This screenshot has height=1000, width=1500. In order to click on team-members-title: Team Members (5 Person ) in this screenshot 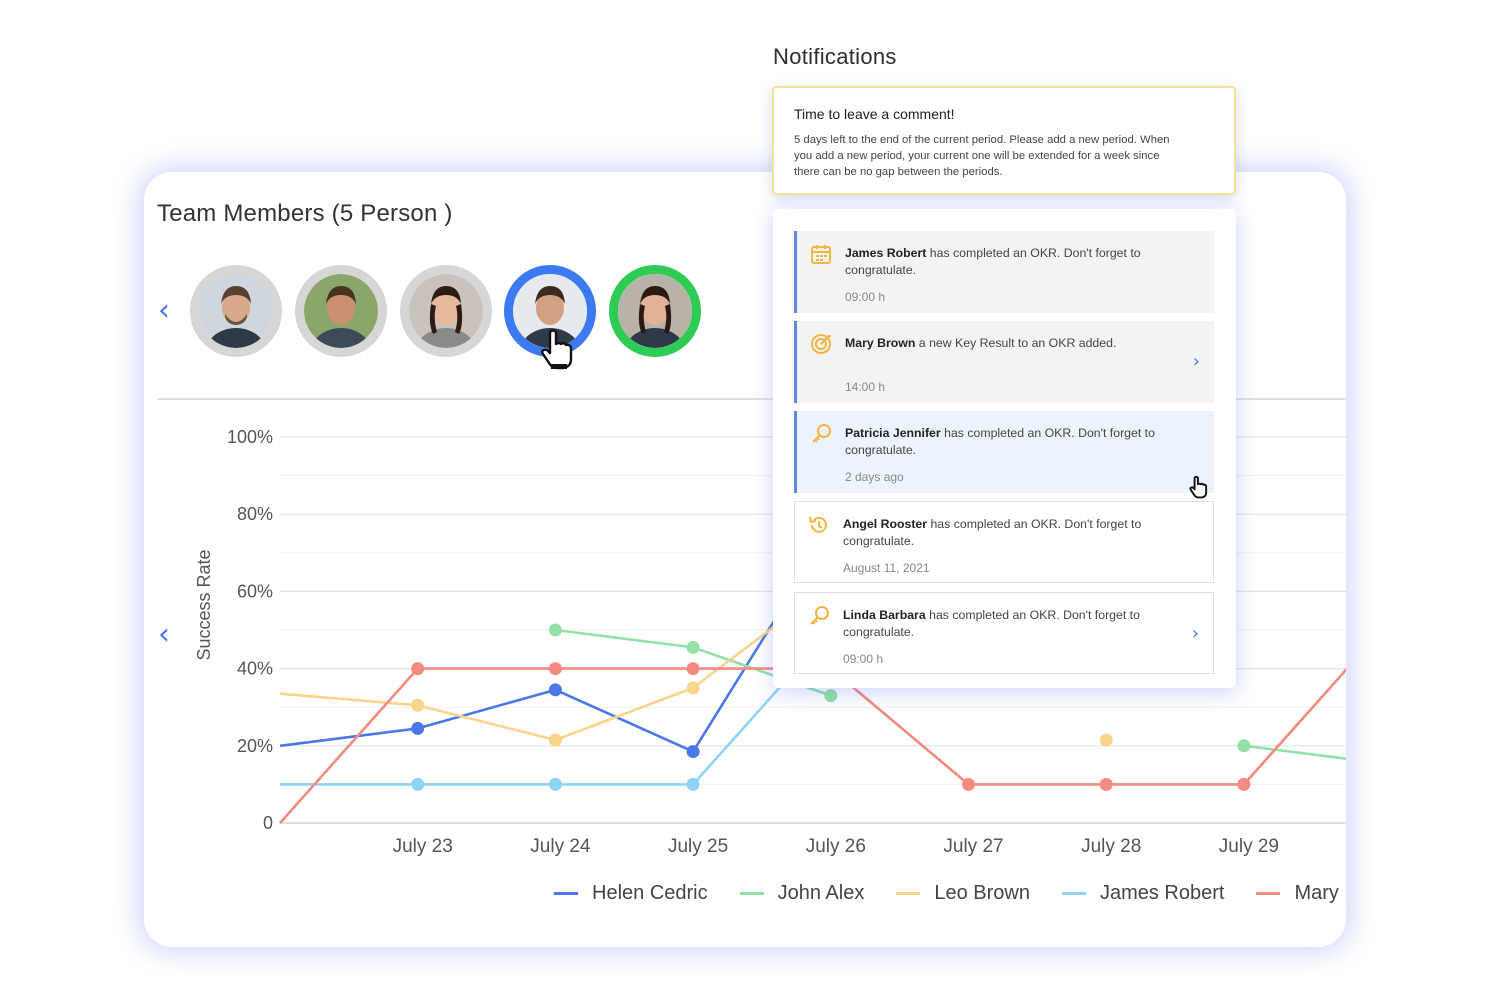, I will do `click(305, 213)`.